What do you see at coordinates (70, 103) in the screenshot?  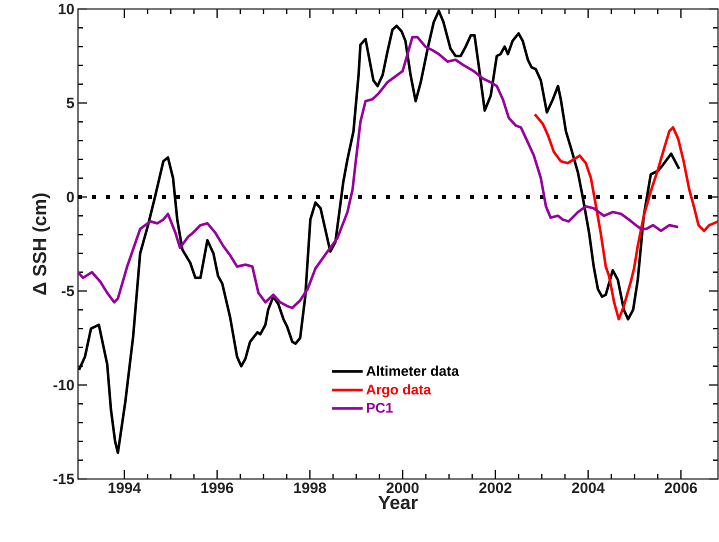 I see `y-tick-label: 5` at bounding box center [70, 103].